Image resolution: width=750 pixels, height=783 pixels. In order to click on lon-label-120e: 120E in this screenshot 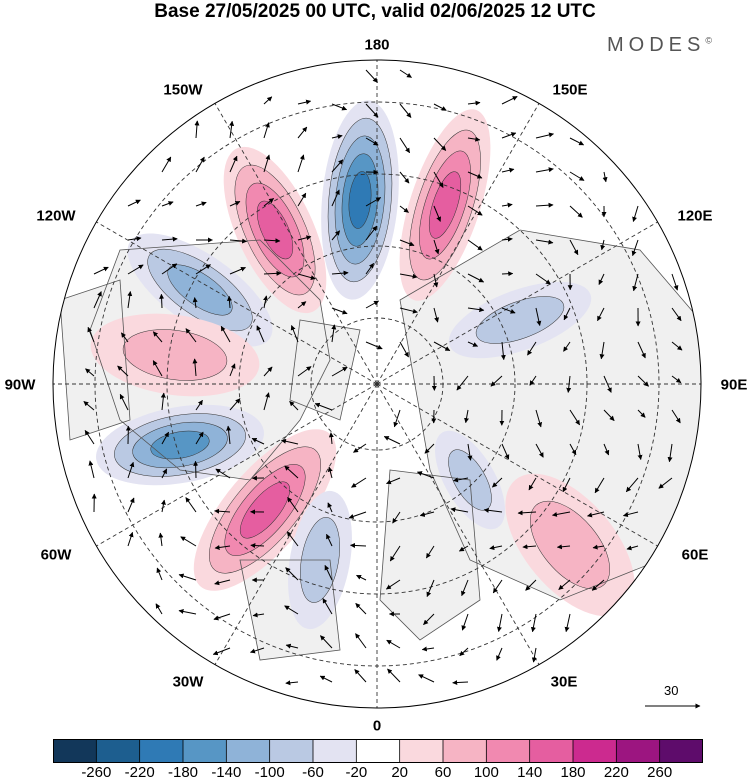, I will do `click(695, 216)`.